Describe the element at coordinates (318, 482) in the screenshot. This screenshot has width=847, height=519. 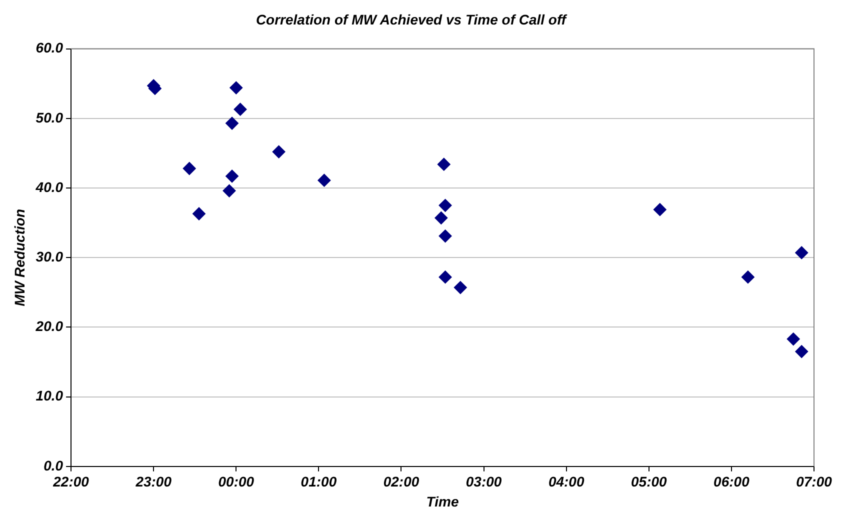
I see `x-tick-label: 01:00` at that location.